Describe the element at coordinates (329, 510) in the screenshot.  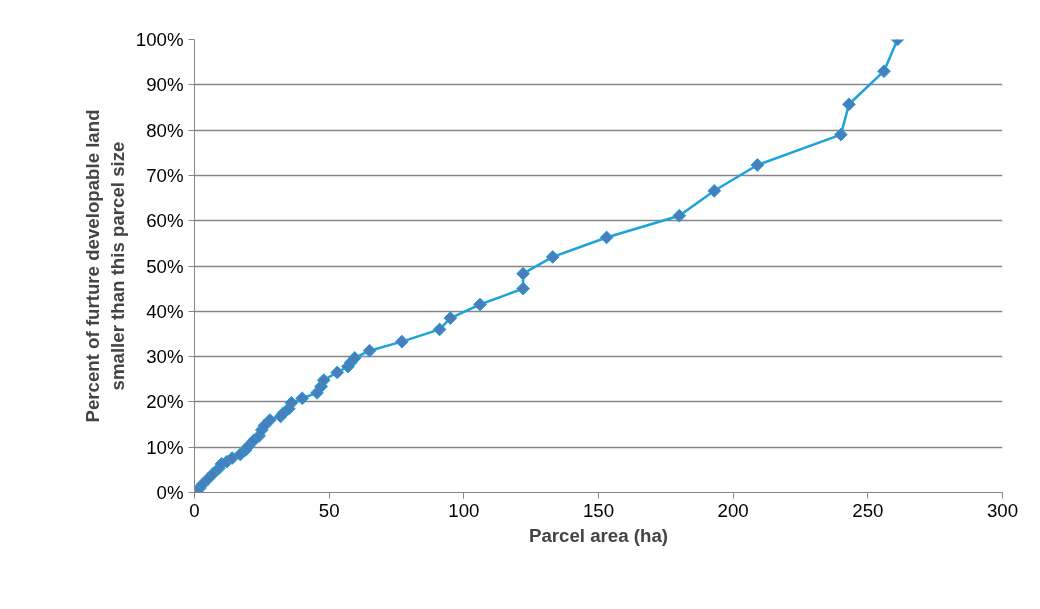
I see `x-tick-label: 50` at that location.